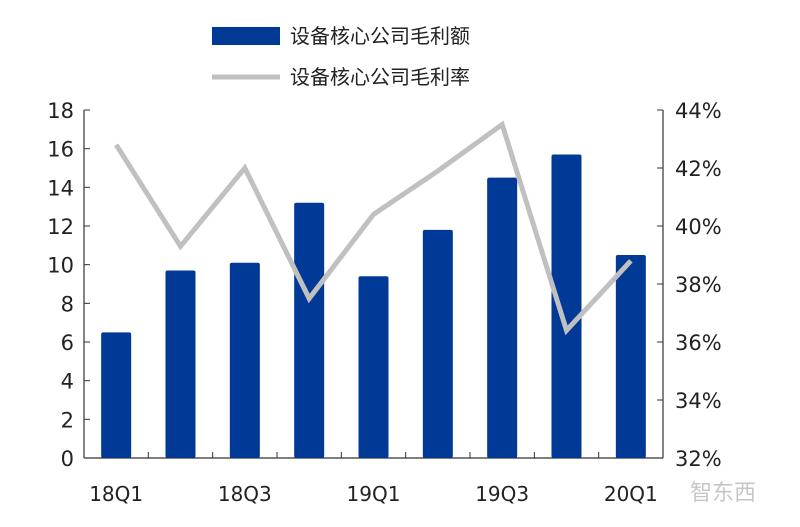 This screenshot has height=527, width=800. Describe the element at coordinates (380, 36) in the screenshot. I see `legend-label-bar: 设备核心公司毛利额` at that location.